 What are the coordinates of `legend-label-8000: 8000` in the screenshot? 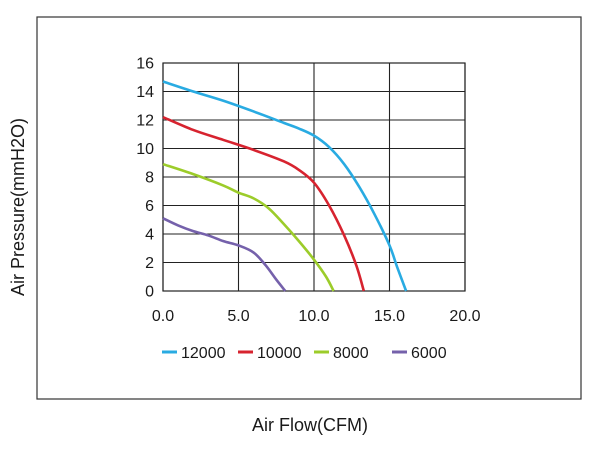 It's located at (351, 353).